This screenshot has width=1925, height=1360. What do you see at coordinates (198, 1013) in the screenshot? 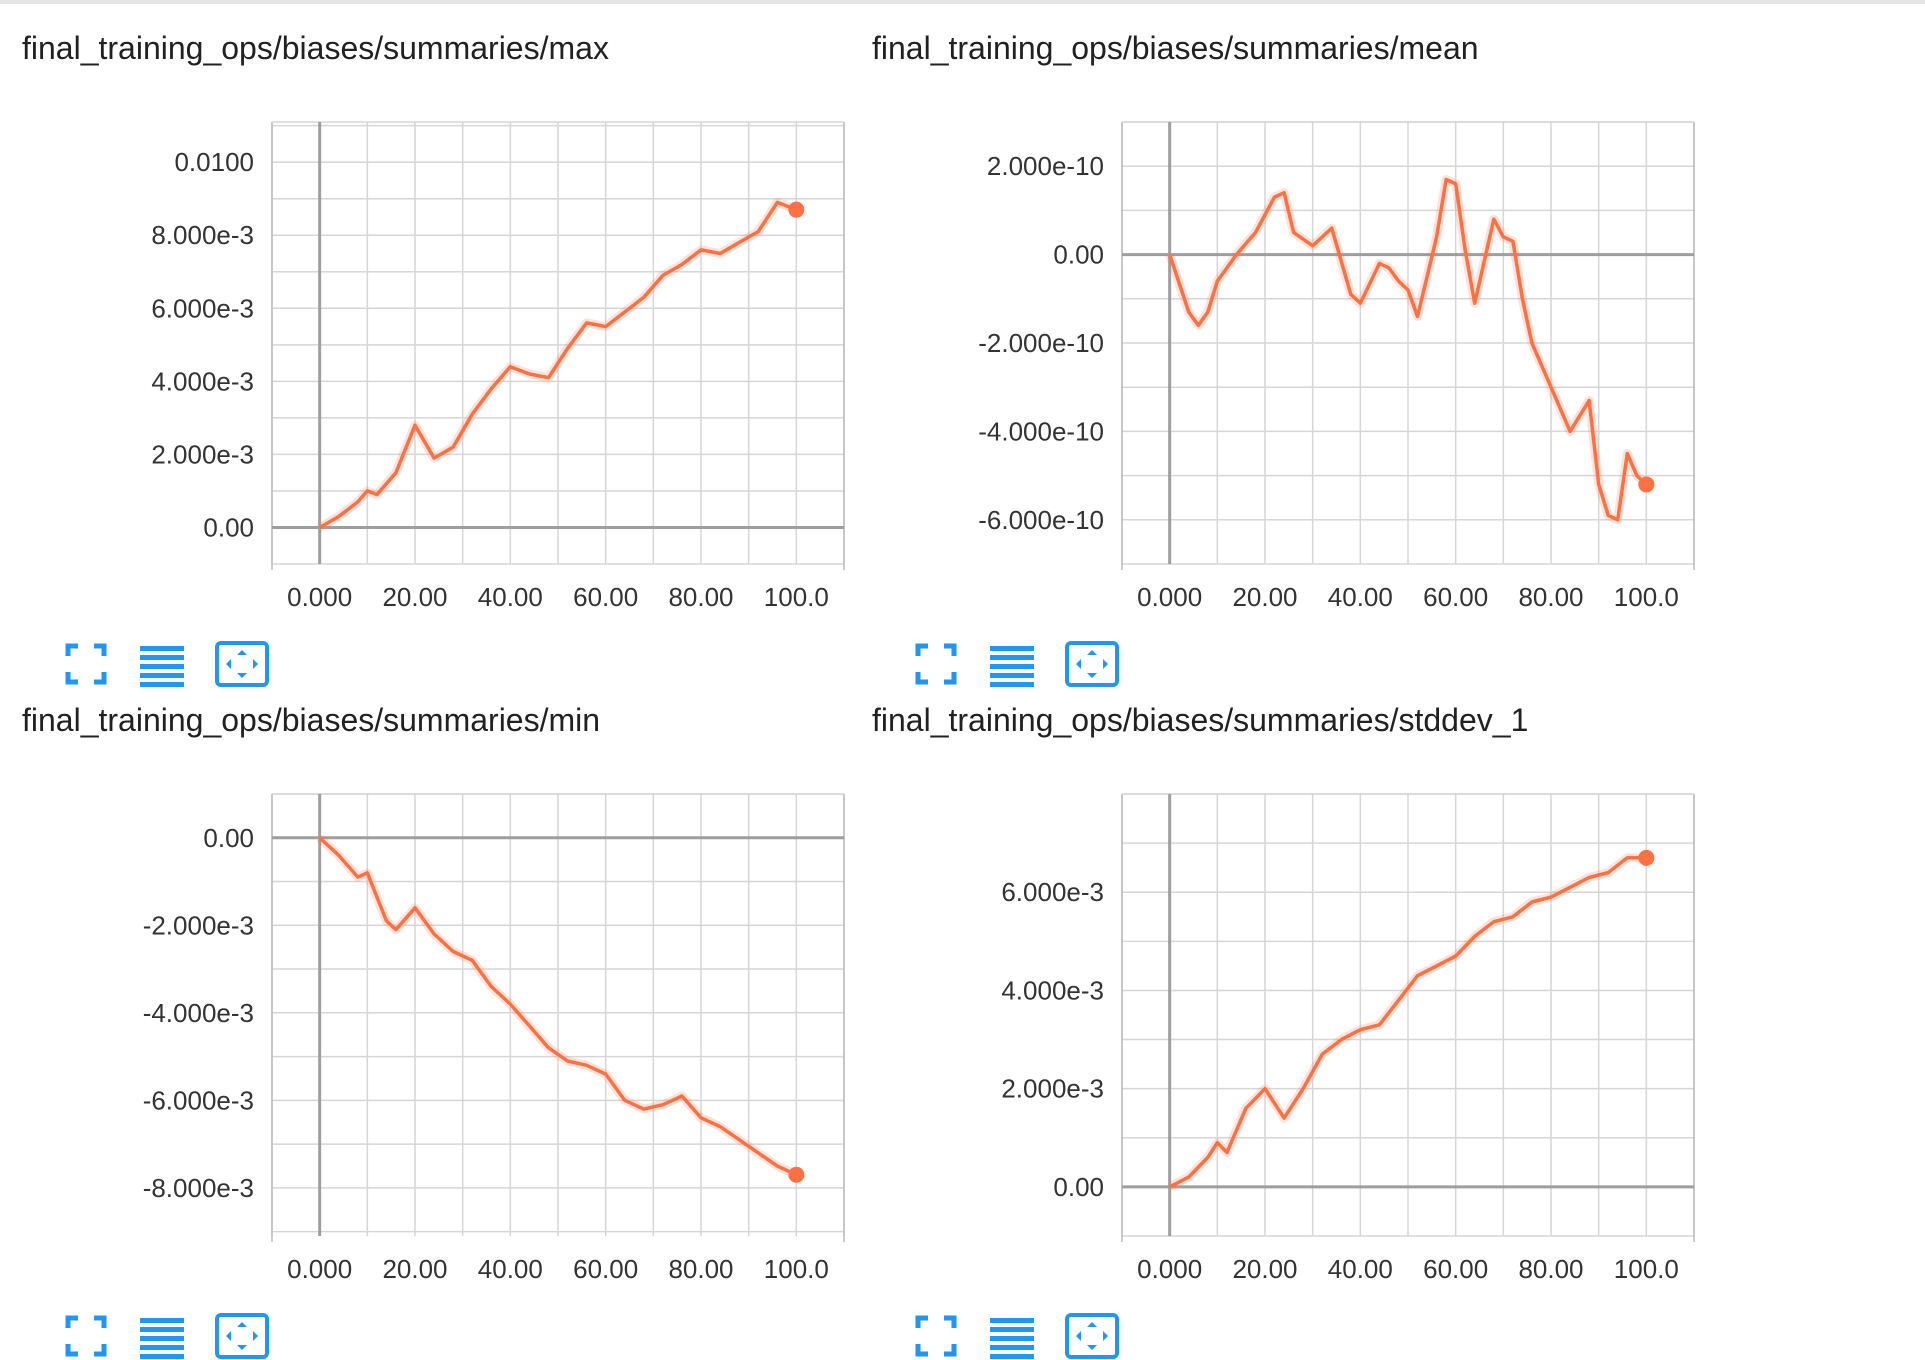
I see `y-tick-label: -4.000e-3` at bounding box center [198, 1013].